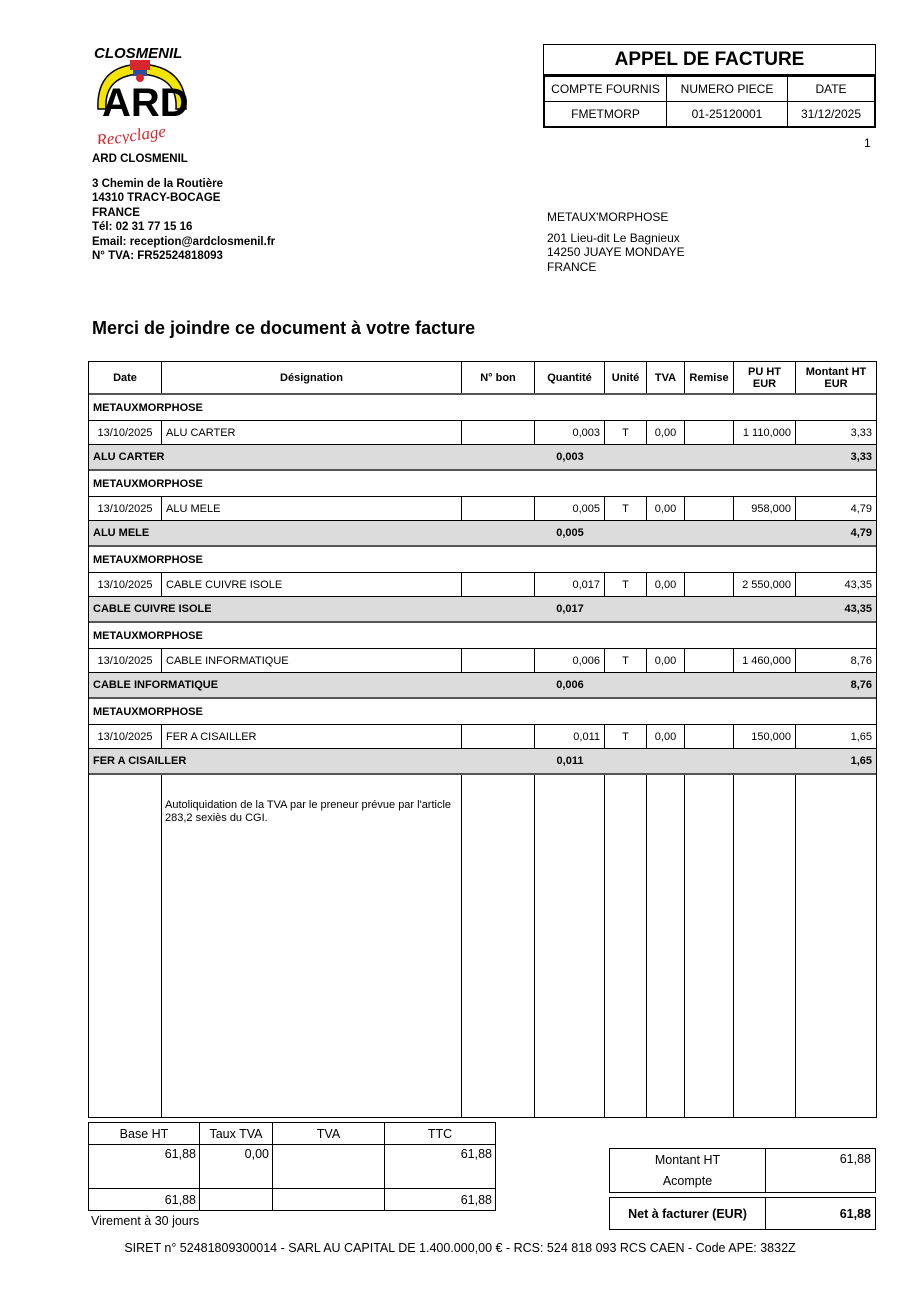 This screenshot has width=920, height=1300. What do you see at coordinates (861, 761) in the screenshot?
I see `subtotal-amount: 1,65` at bounding box center [861, 761].